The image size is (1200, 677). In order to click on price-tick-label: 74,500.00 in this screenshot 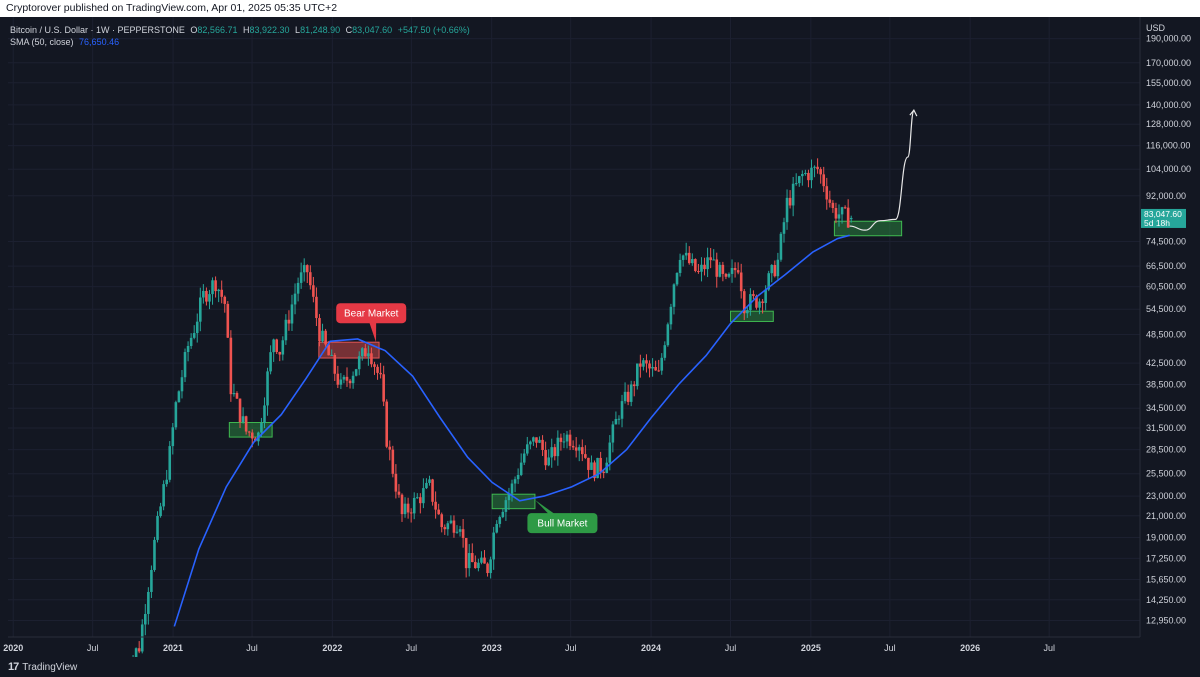, I will do `click(1166, 241)`.